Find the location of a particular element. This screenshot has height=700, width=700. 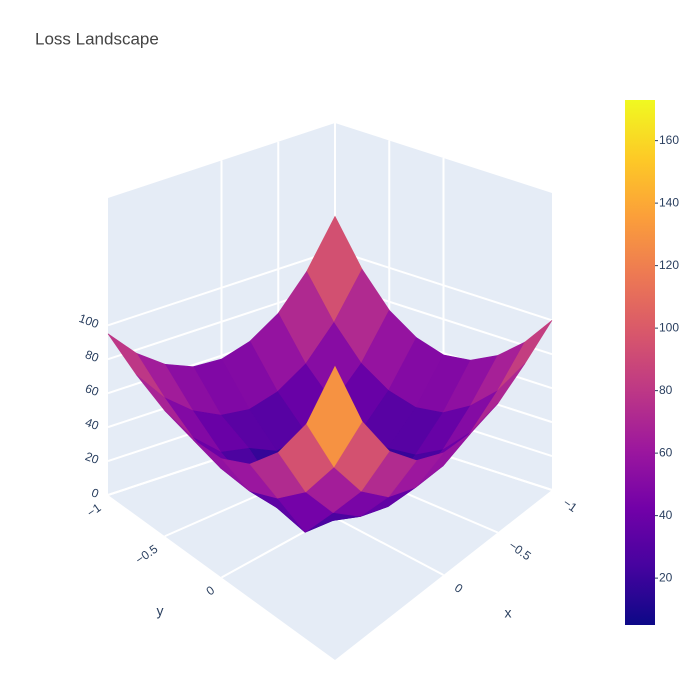

colorbar-tick-label: 80 is located at coordinates (666, 390).